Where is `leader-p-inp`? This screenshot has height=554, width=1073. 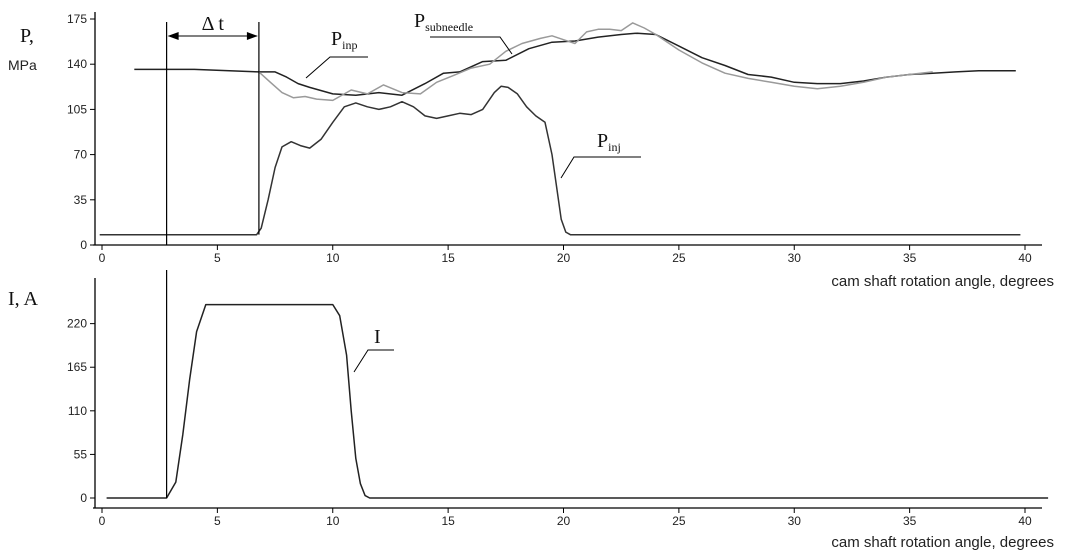
leader-p-inp is located at coordinates (336, 67).